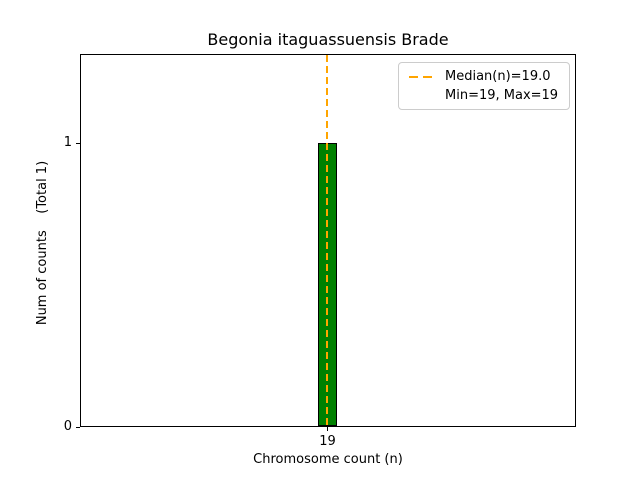  What do you see at coordinates (327, 441) in the screenshot?
I see `x-tick-label-19: 19` at bounding box center [327, 441].